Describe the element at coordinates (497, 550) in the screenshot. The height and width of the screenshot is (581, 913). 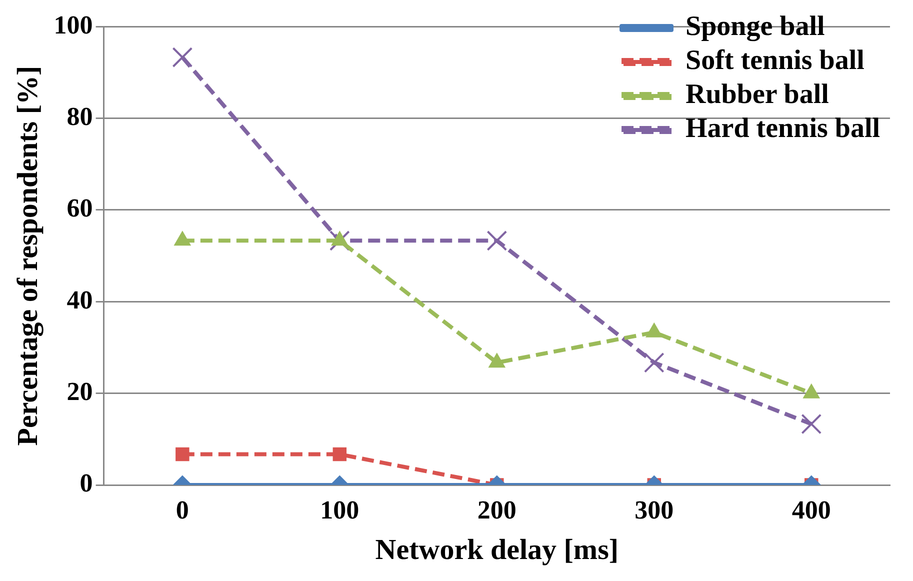
I see `x-axis-title: Network delay [ms]` at that location.